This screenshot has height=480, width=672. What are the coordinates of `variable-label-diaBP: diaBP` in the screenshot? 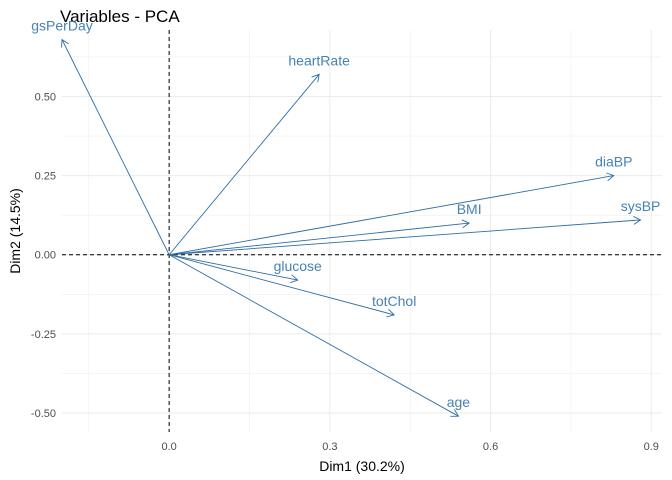 It's located at (613, 162).